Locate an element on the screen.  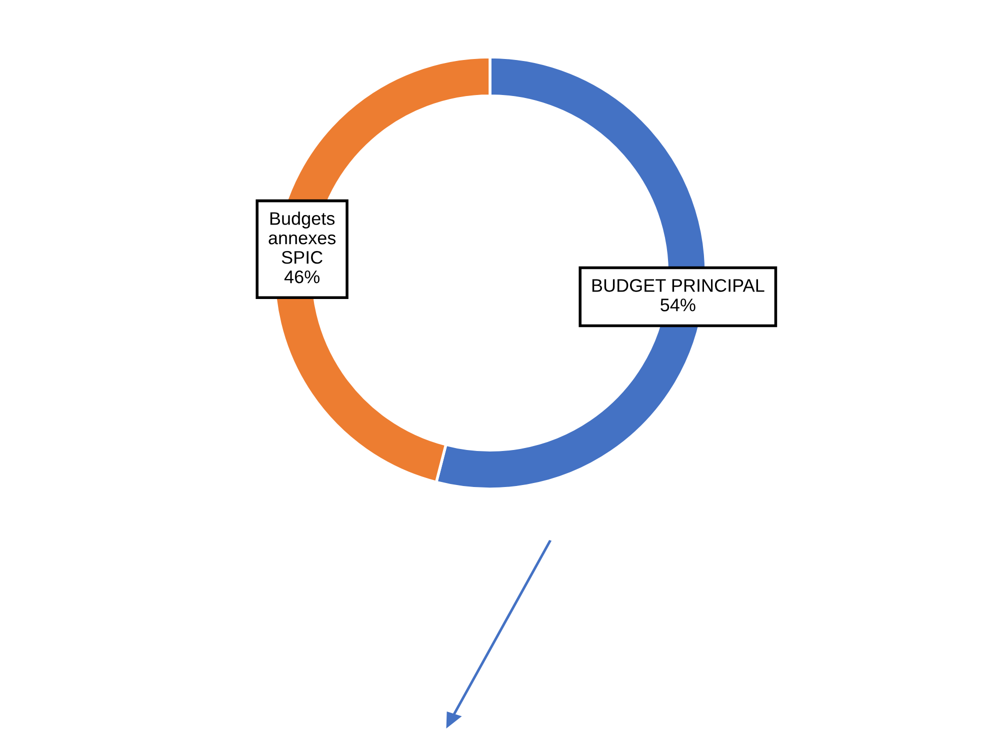
data-label: 54% is located at coordinates (678, 305).